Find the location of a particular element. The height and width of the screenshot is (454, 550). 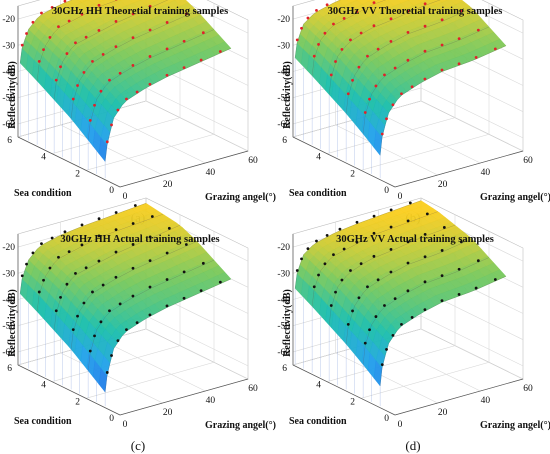

z-tick-label: -50 is located at coordinates (8, 99).